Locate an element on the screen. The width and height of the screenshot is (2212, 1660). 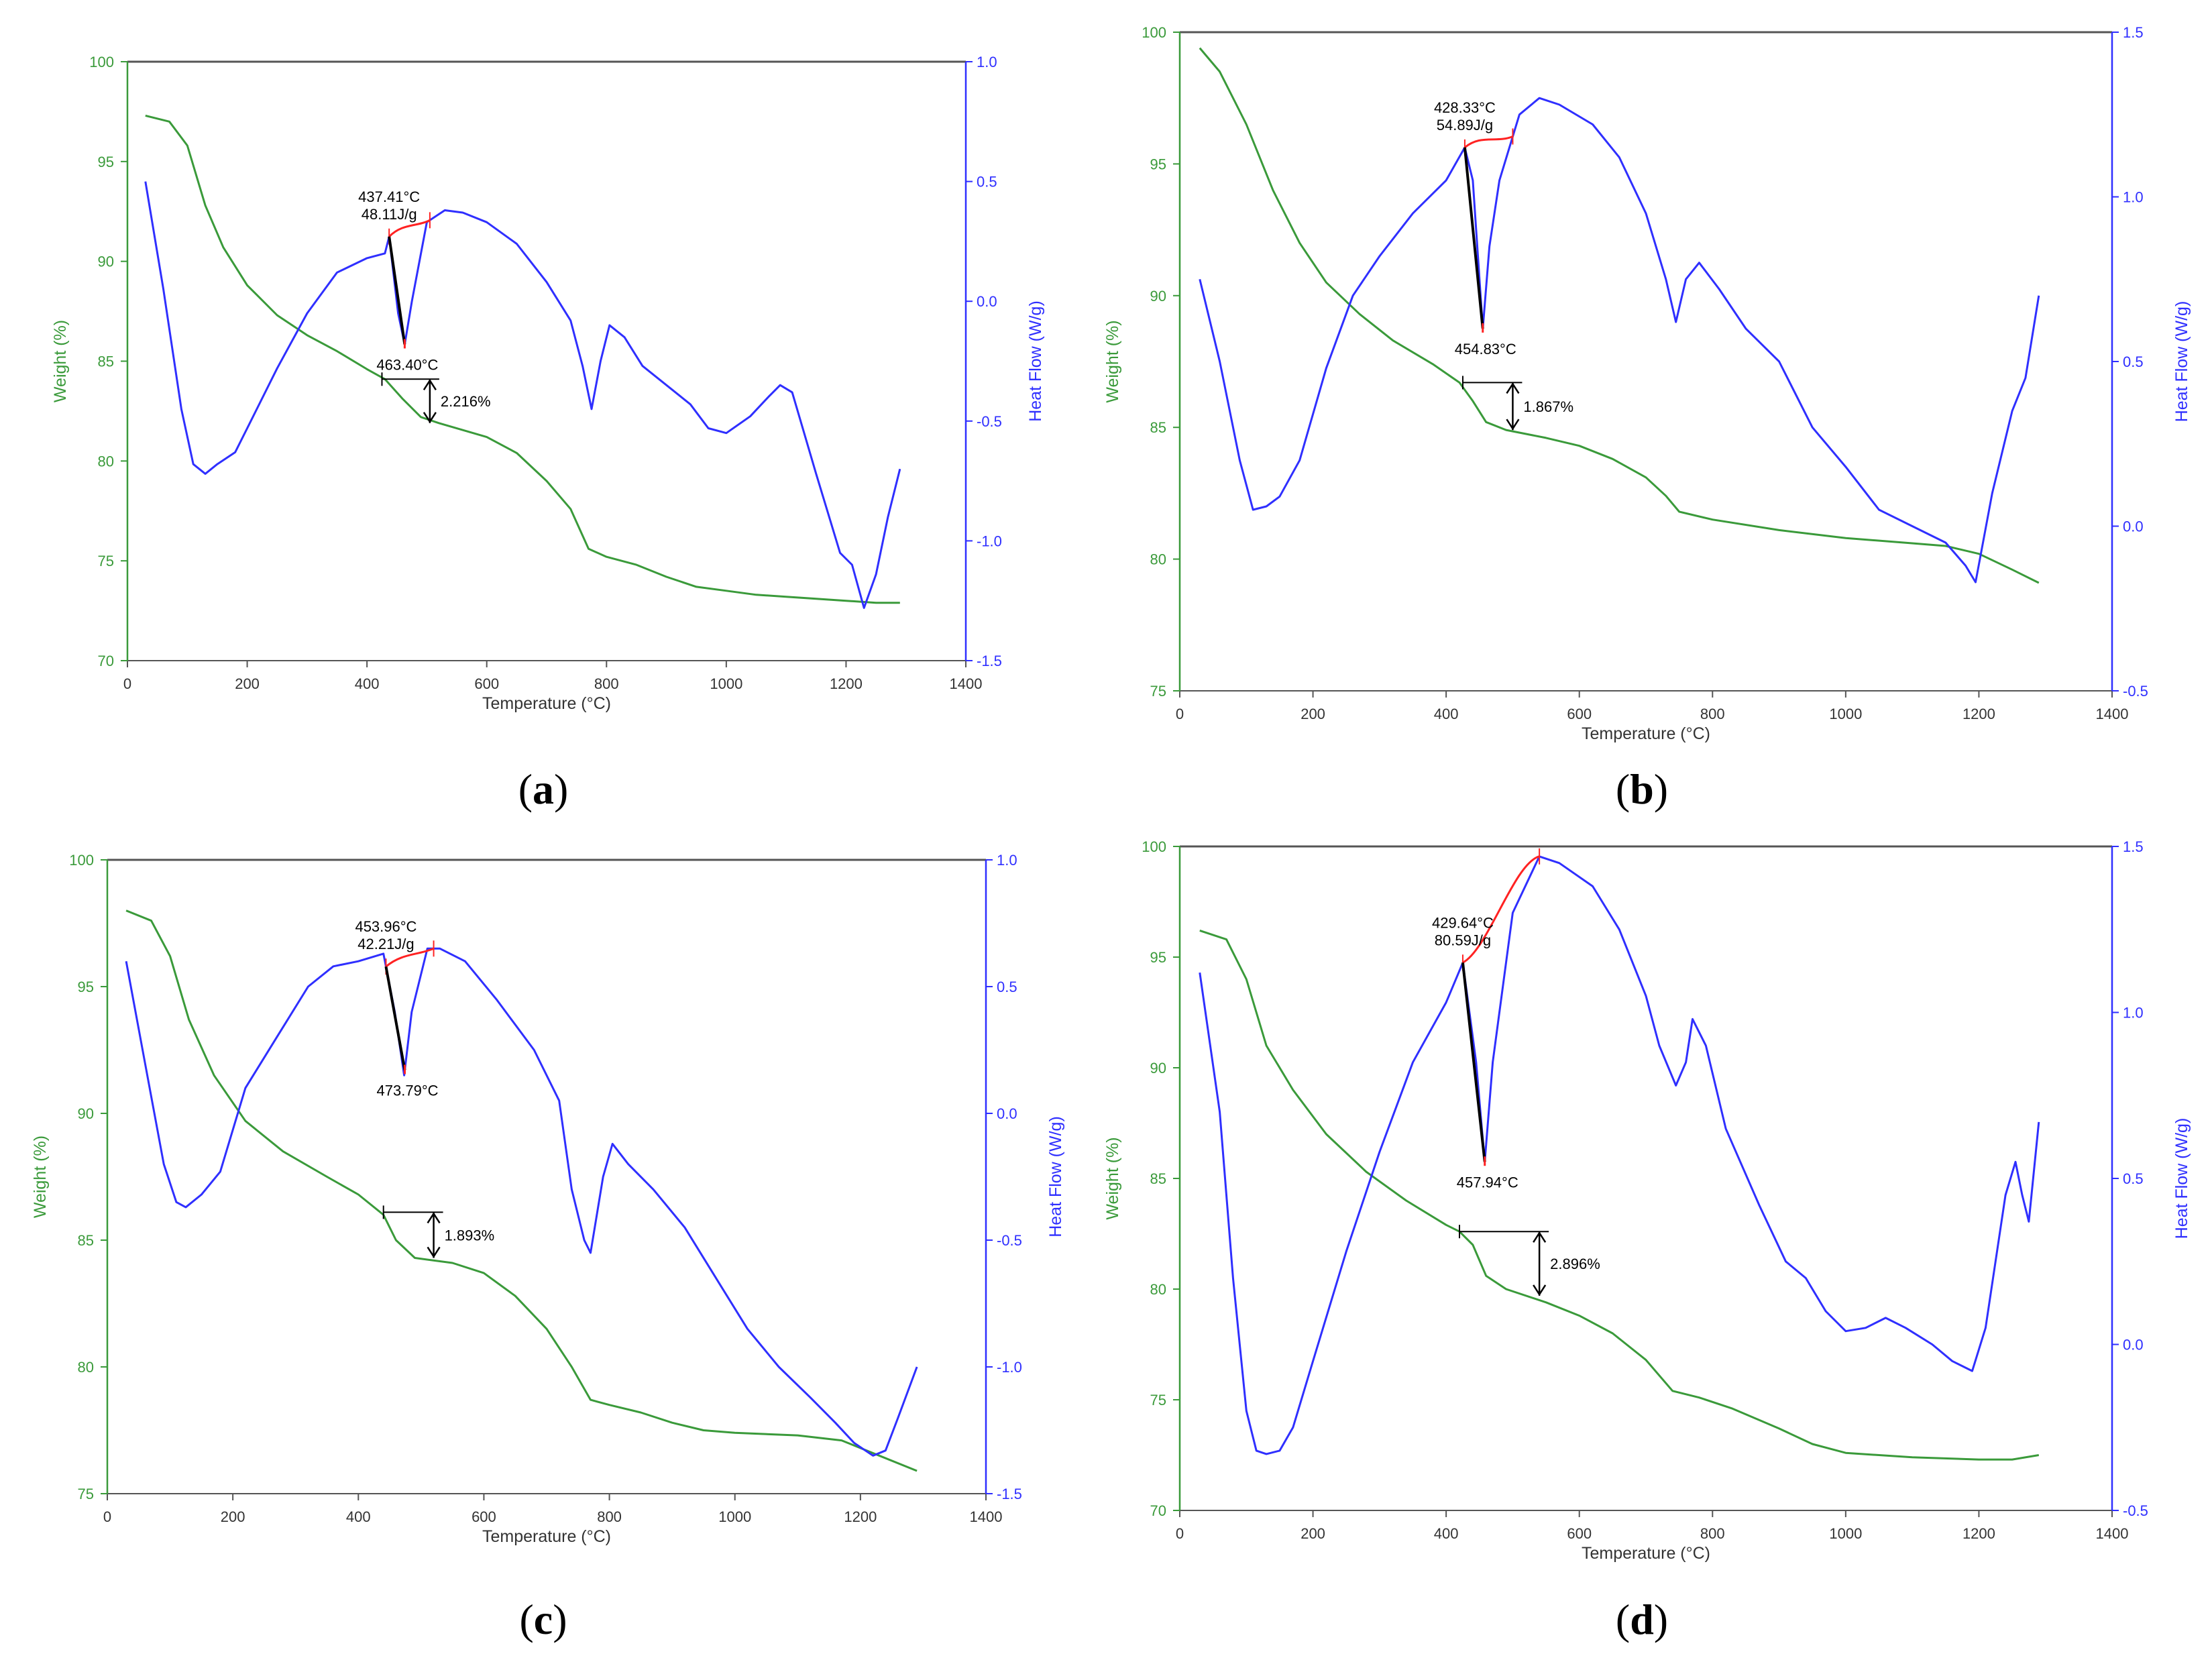
chart-a-left-tick-label: 90 is located at coordinates (106, 262).